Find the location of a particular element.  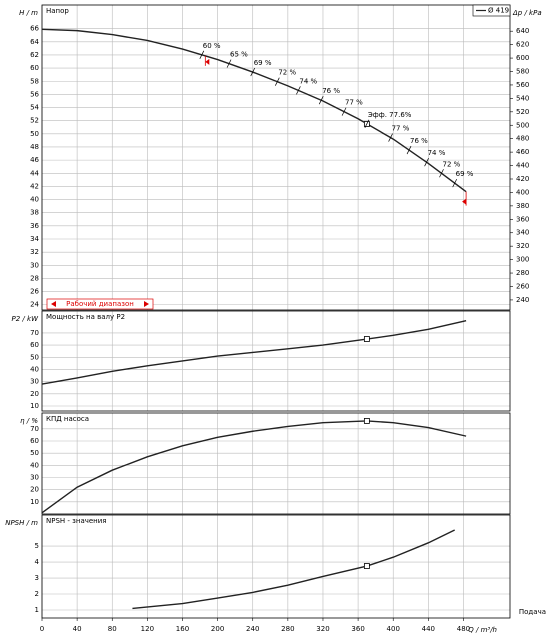

efficiency-label: Эфф. 77.6% is located at coordinates (390, 115).